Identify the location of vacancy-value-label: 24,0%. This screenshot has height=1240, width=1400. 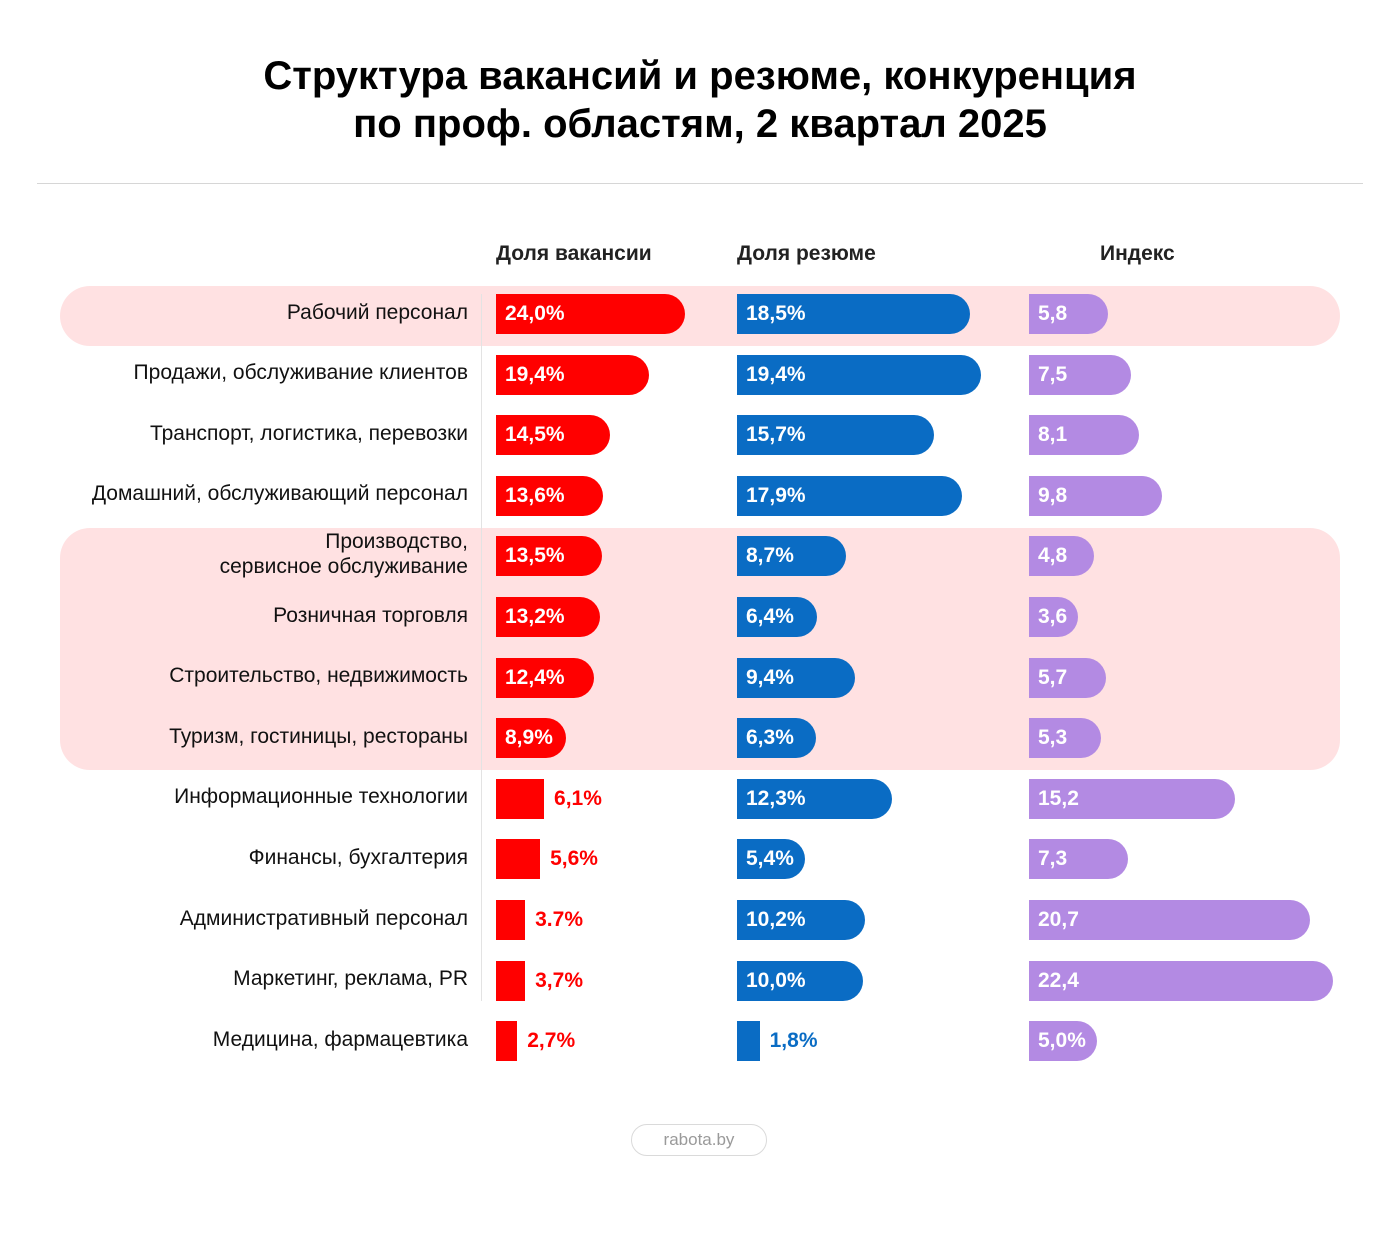
(535, 313).